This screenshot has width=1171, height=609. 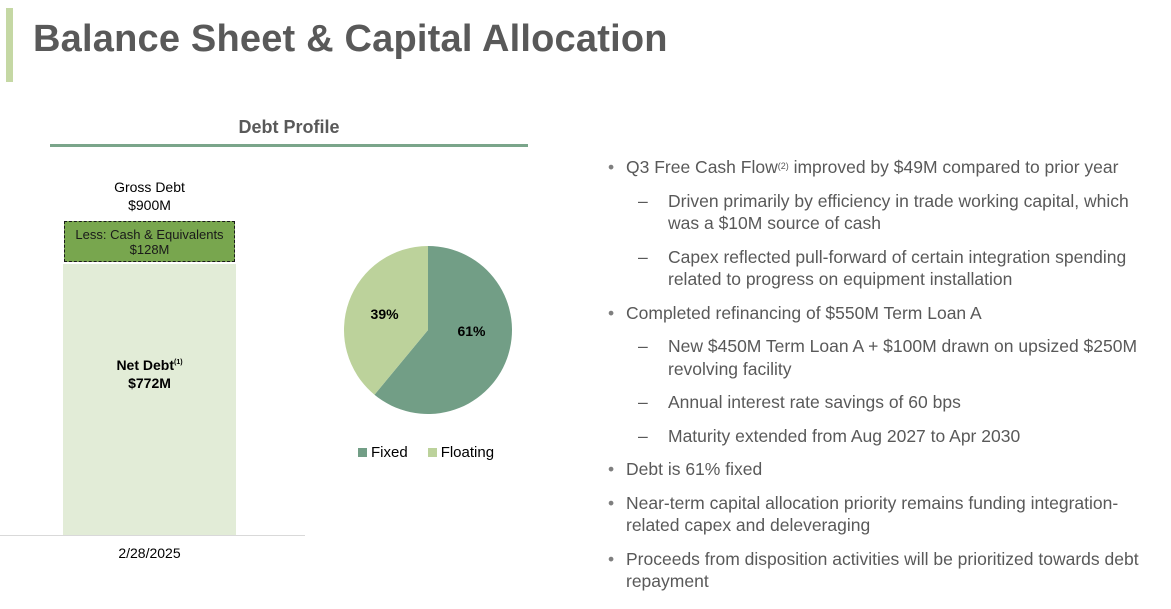 What do you see at coordinates (885, 469) in the screenshot?
I see `bullet-item: Debt is 61% fixed` at bounding box center [885, 469].